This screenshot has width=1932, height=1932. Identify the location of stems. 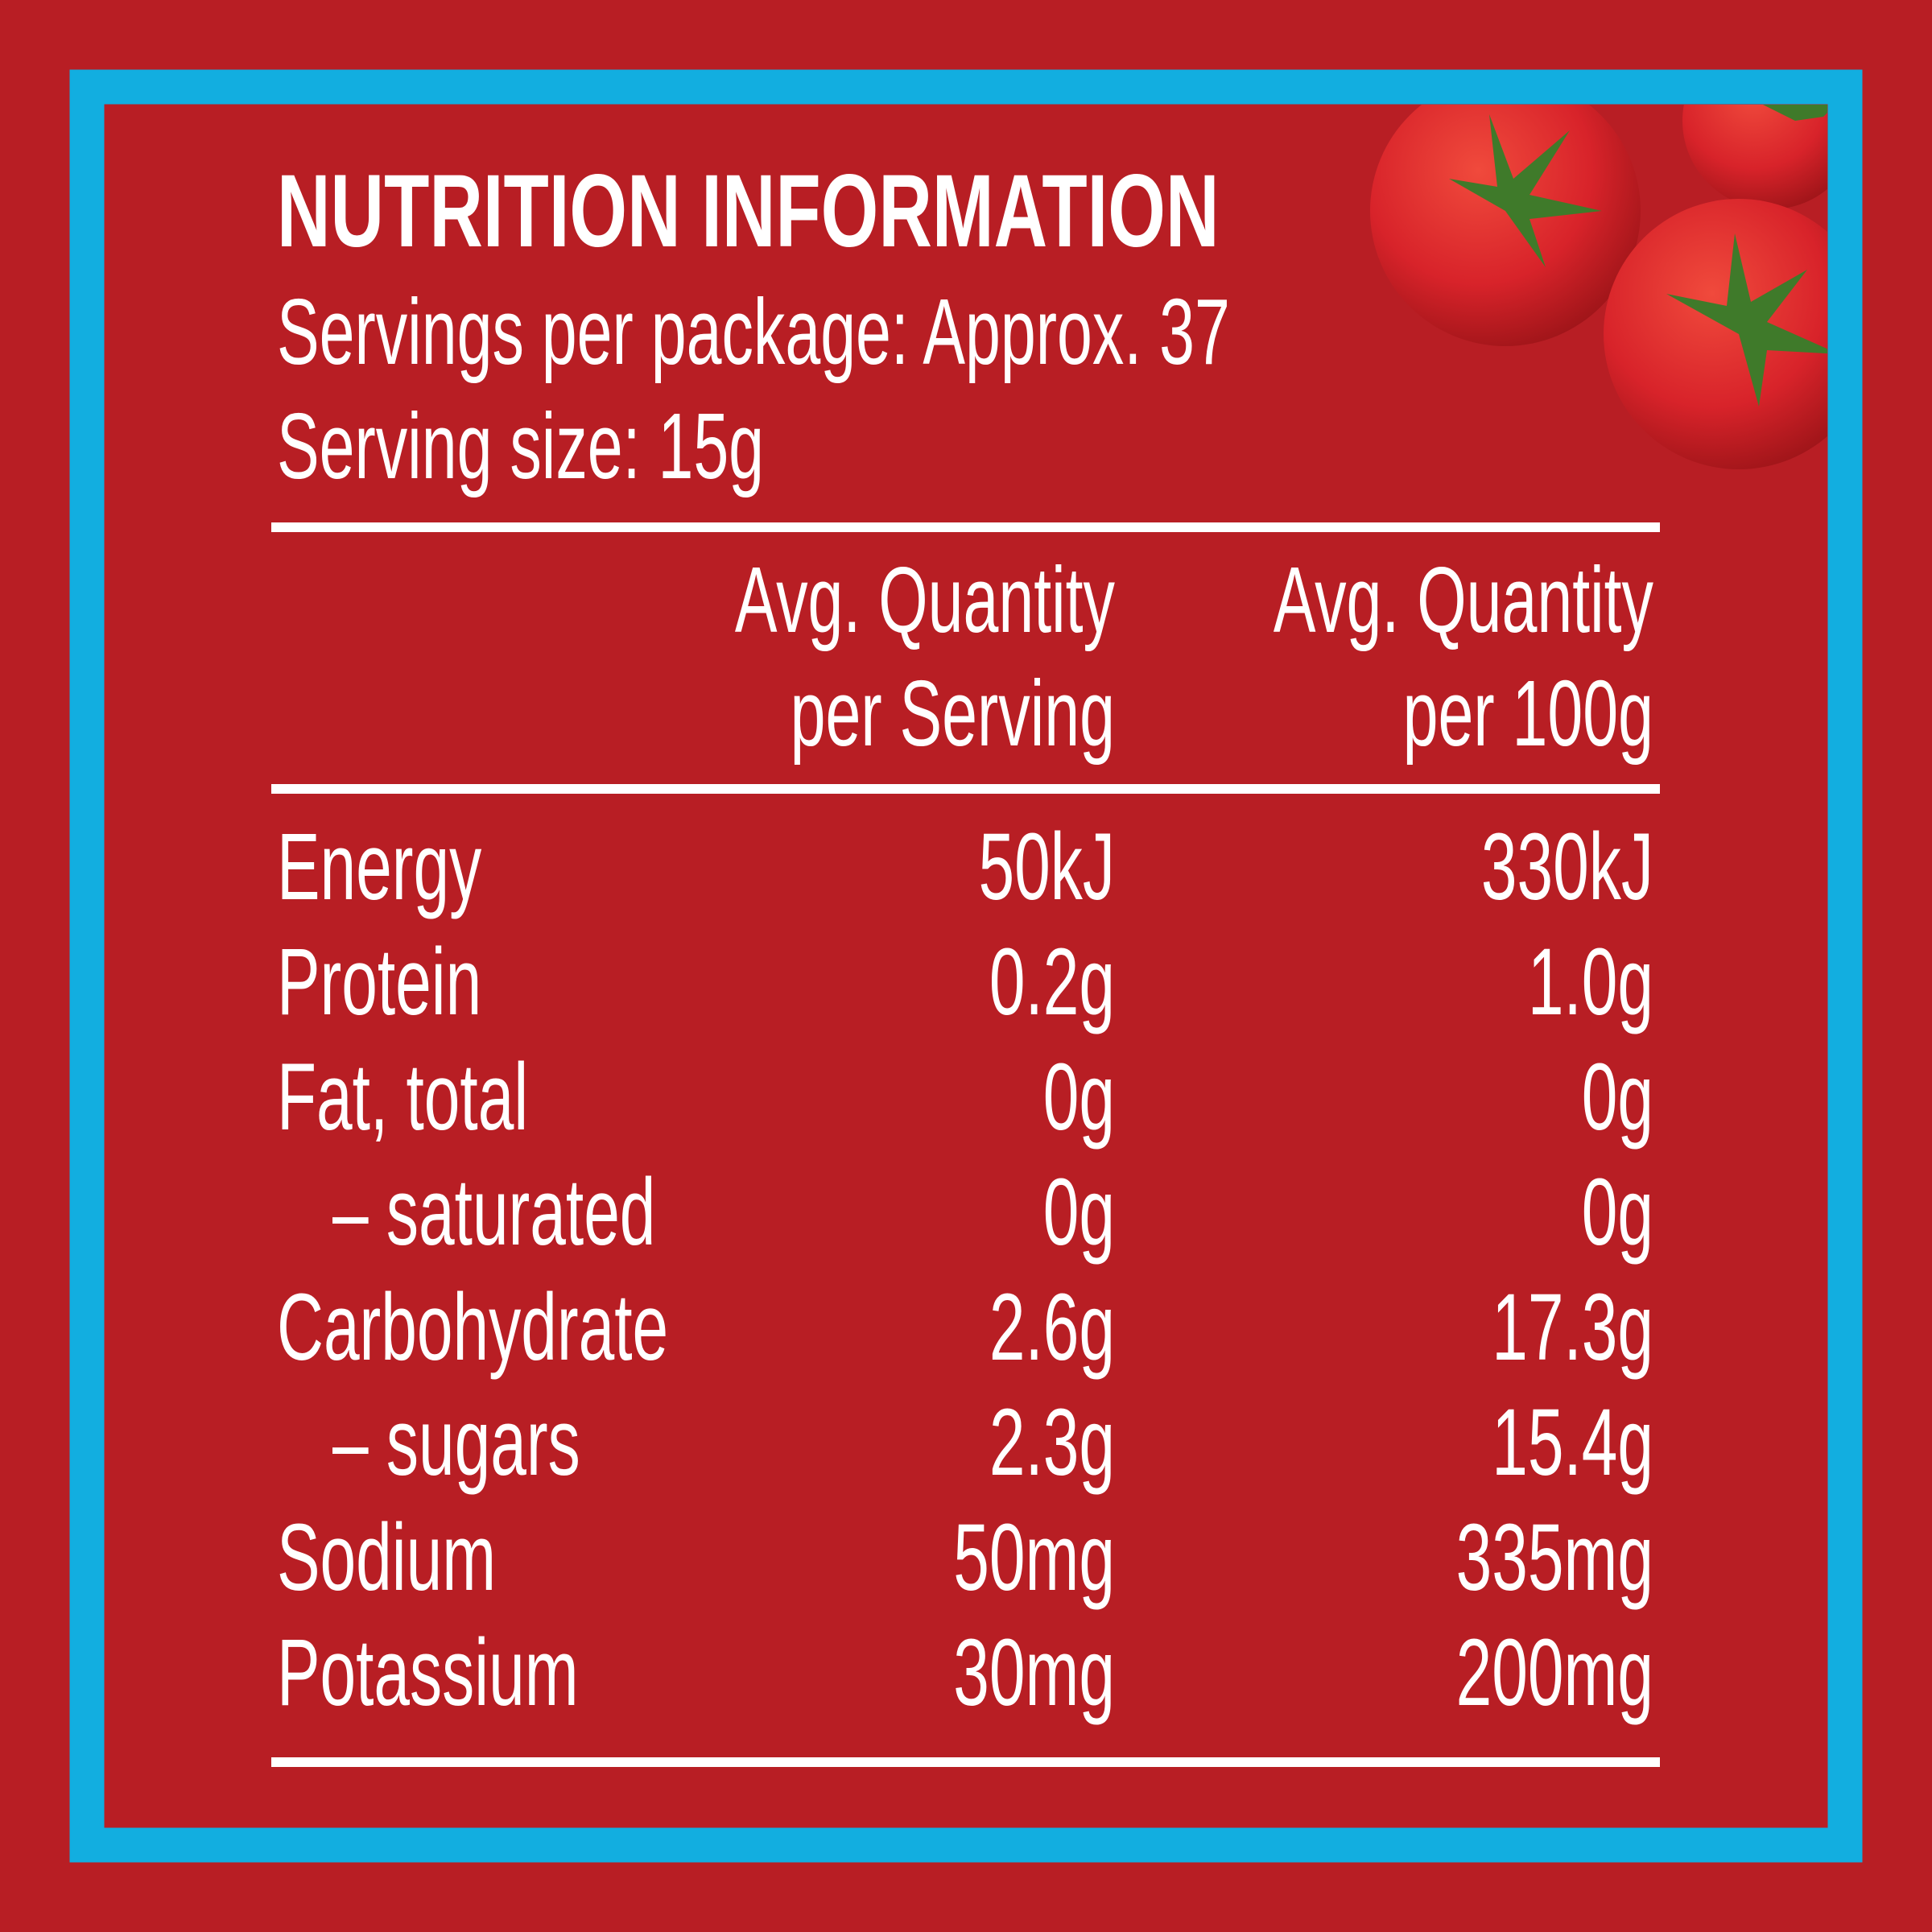
(1638, 256).